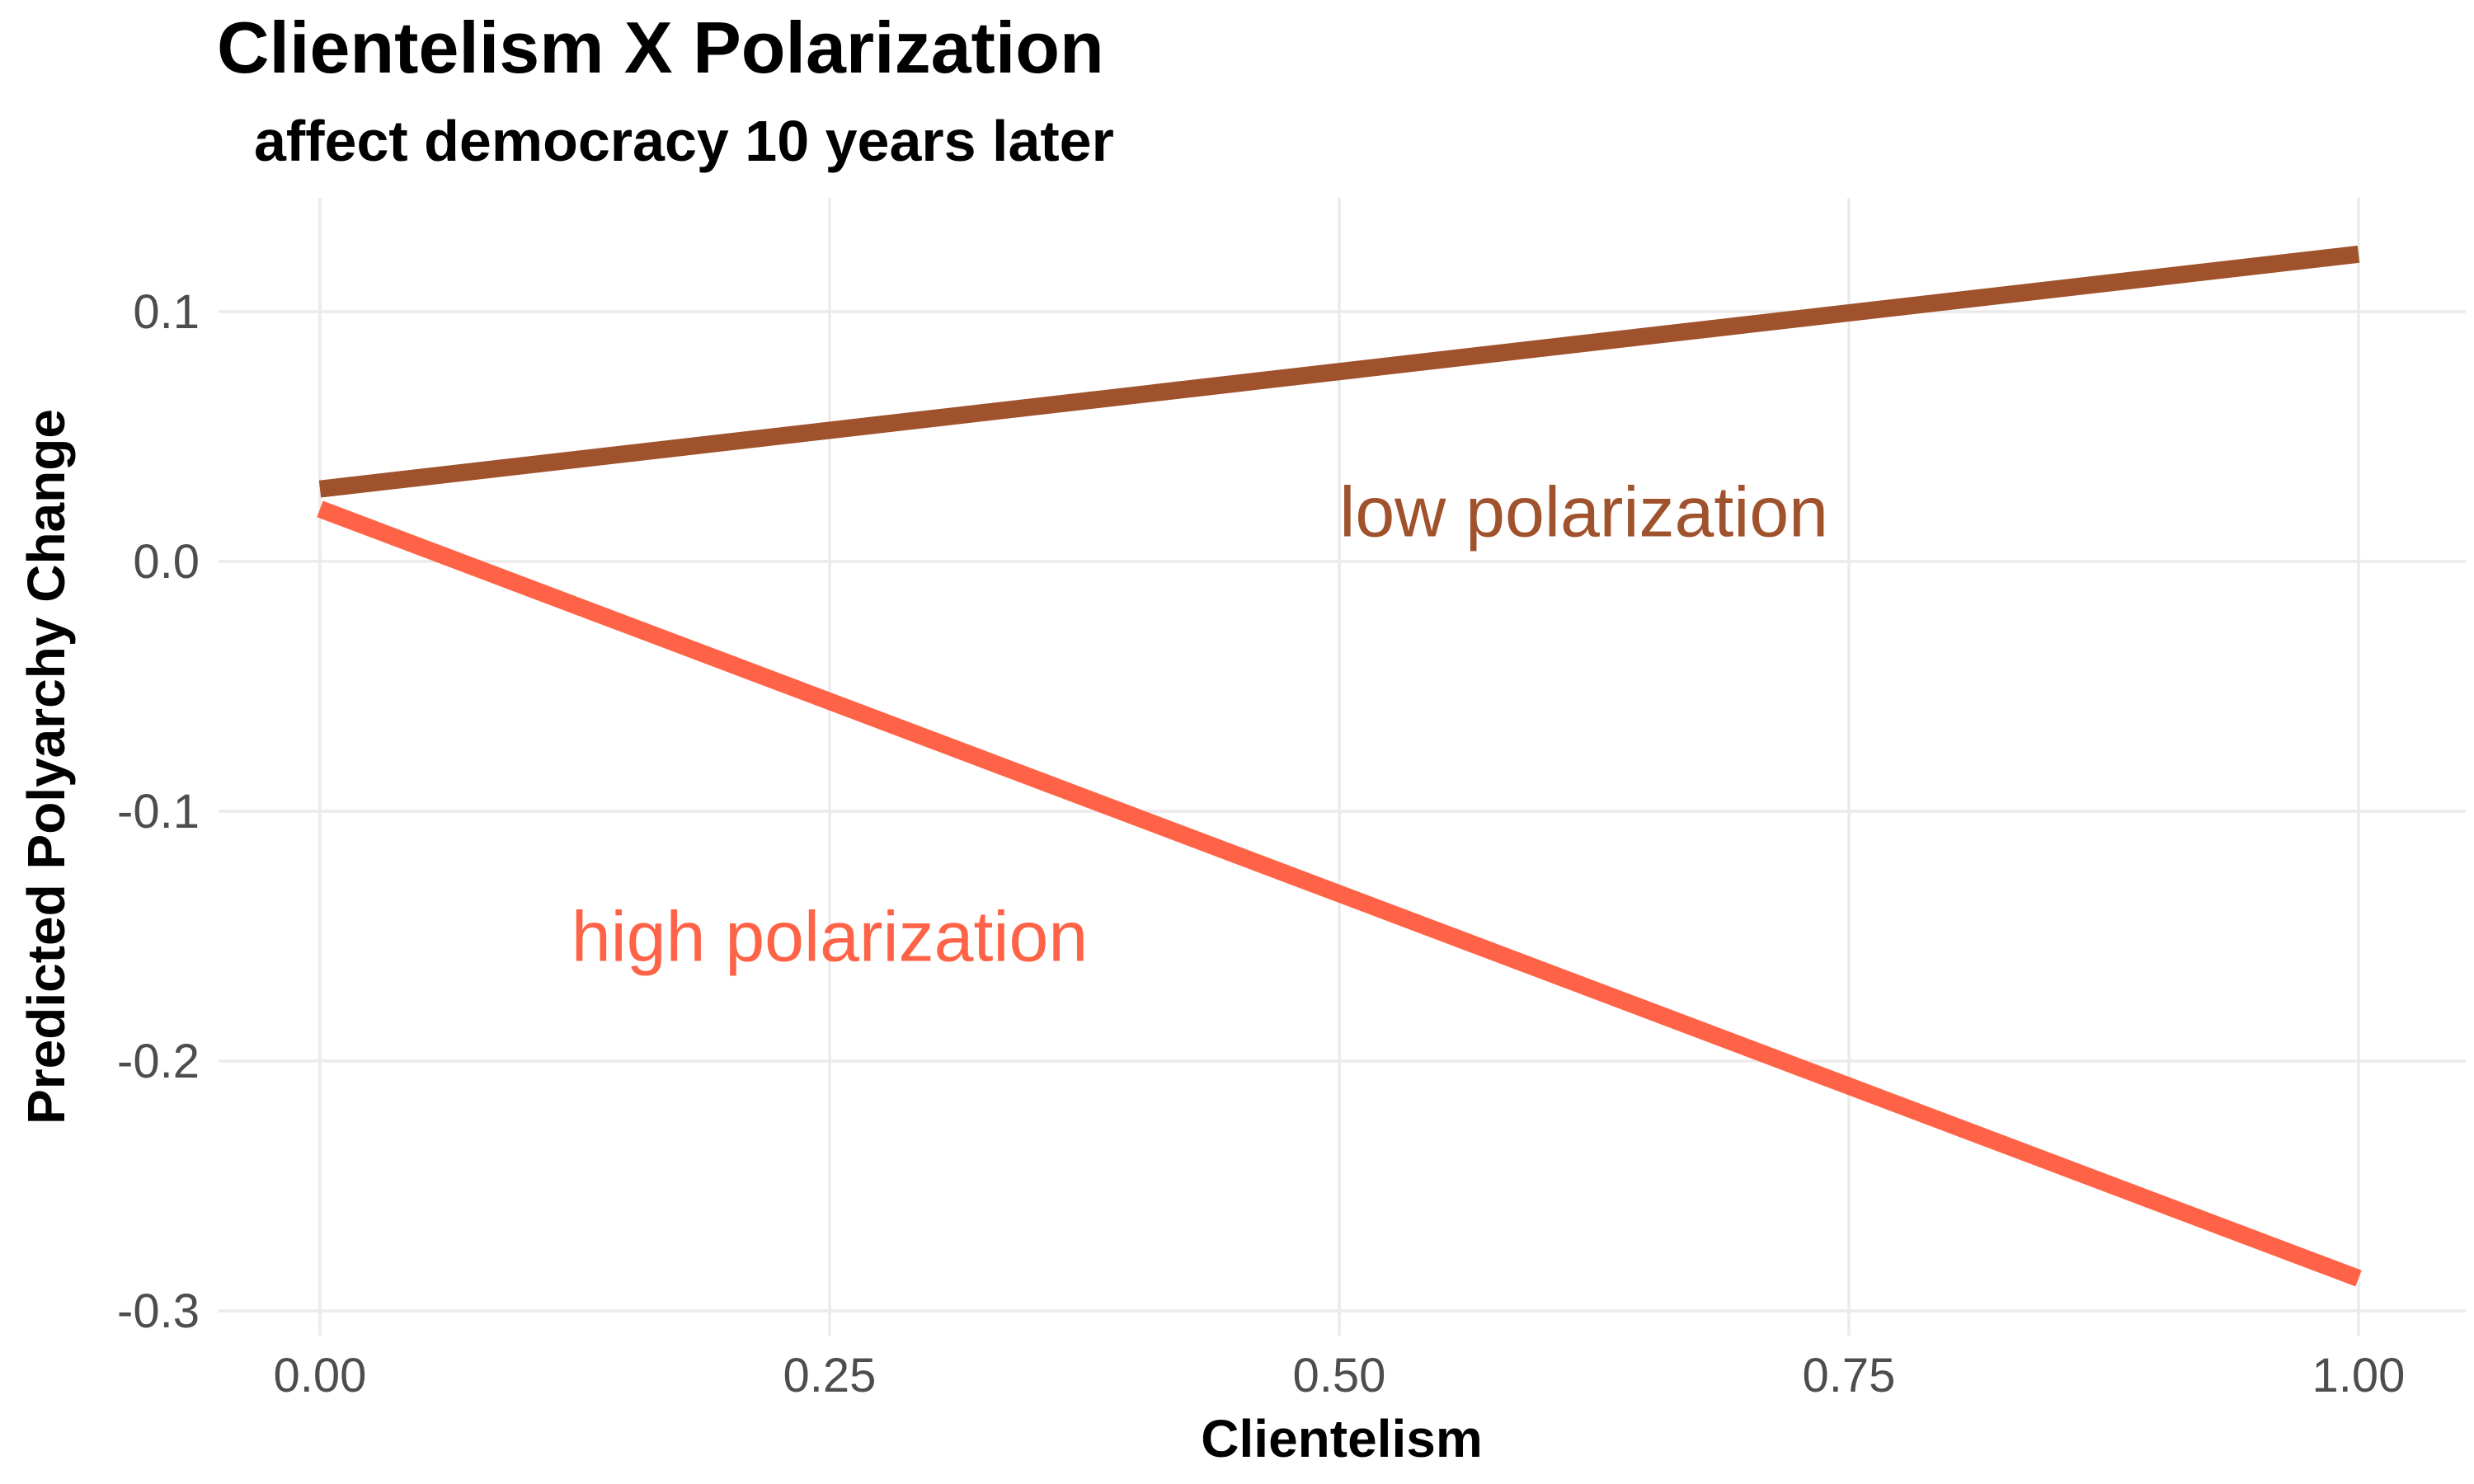  I want to click on x-tick-label: 0.00, so click(320, 1375).